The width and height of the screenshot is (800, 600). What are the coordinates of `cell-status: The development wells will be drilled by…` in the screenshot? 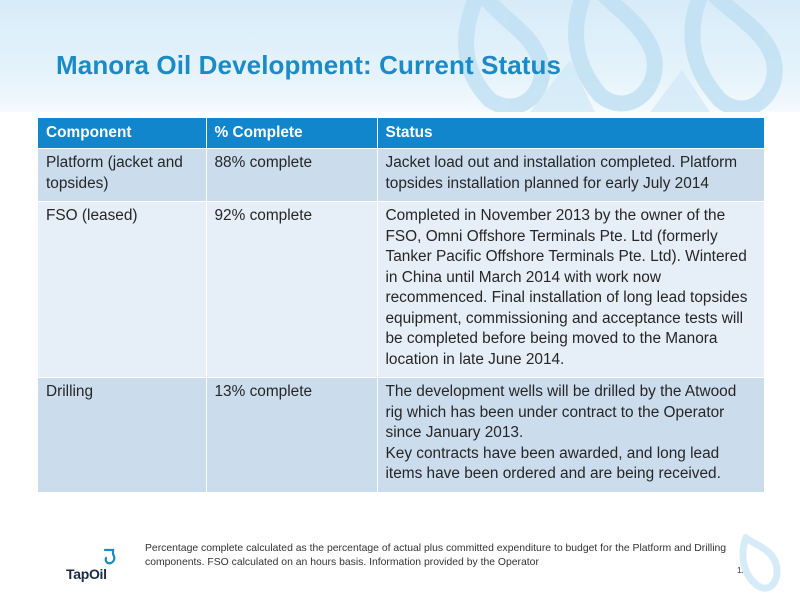 It's located at (570, 434).